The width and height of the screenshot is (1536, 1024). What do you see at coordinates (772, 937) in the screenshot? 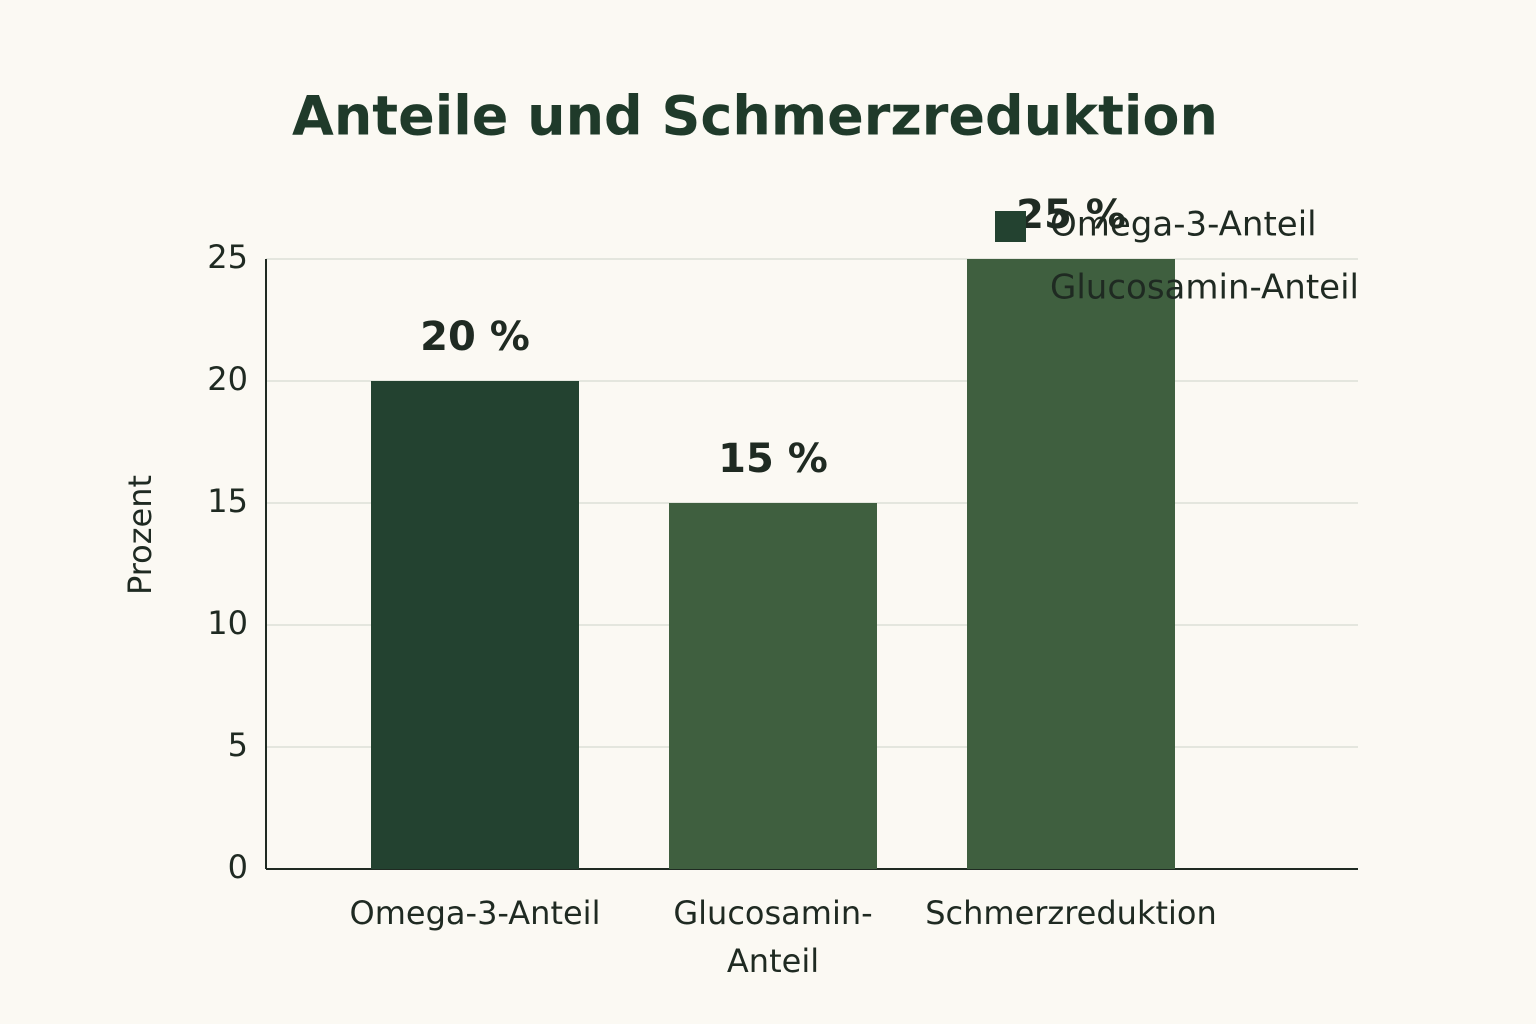
I see `x-tick-label: Glucosamin-Anteil` at bounding box center [772, 937].